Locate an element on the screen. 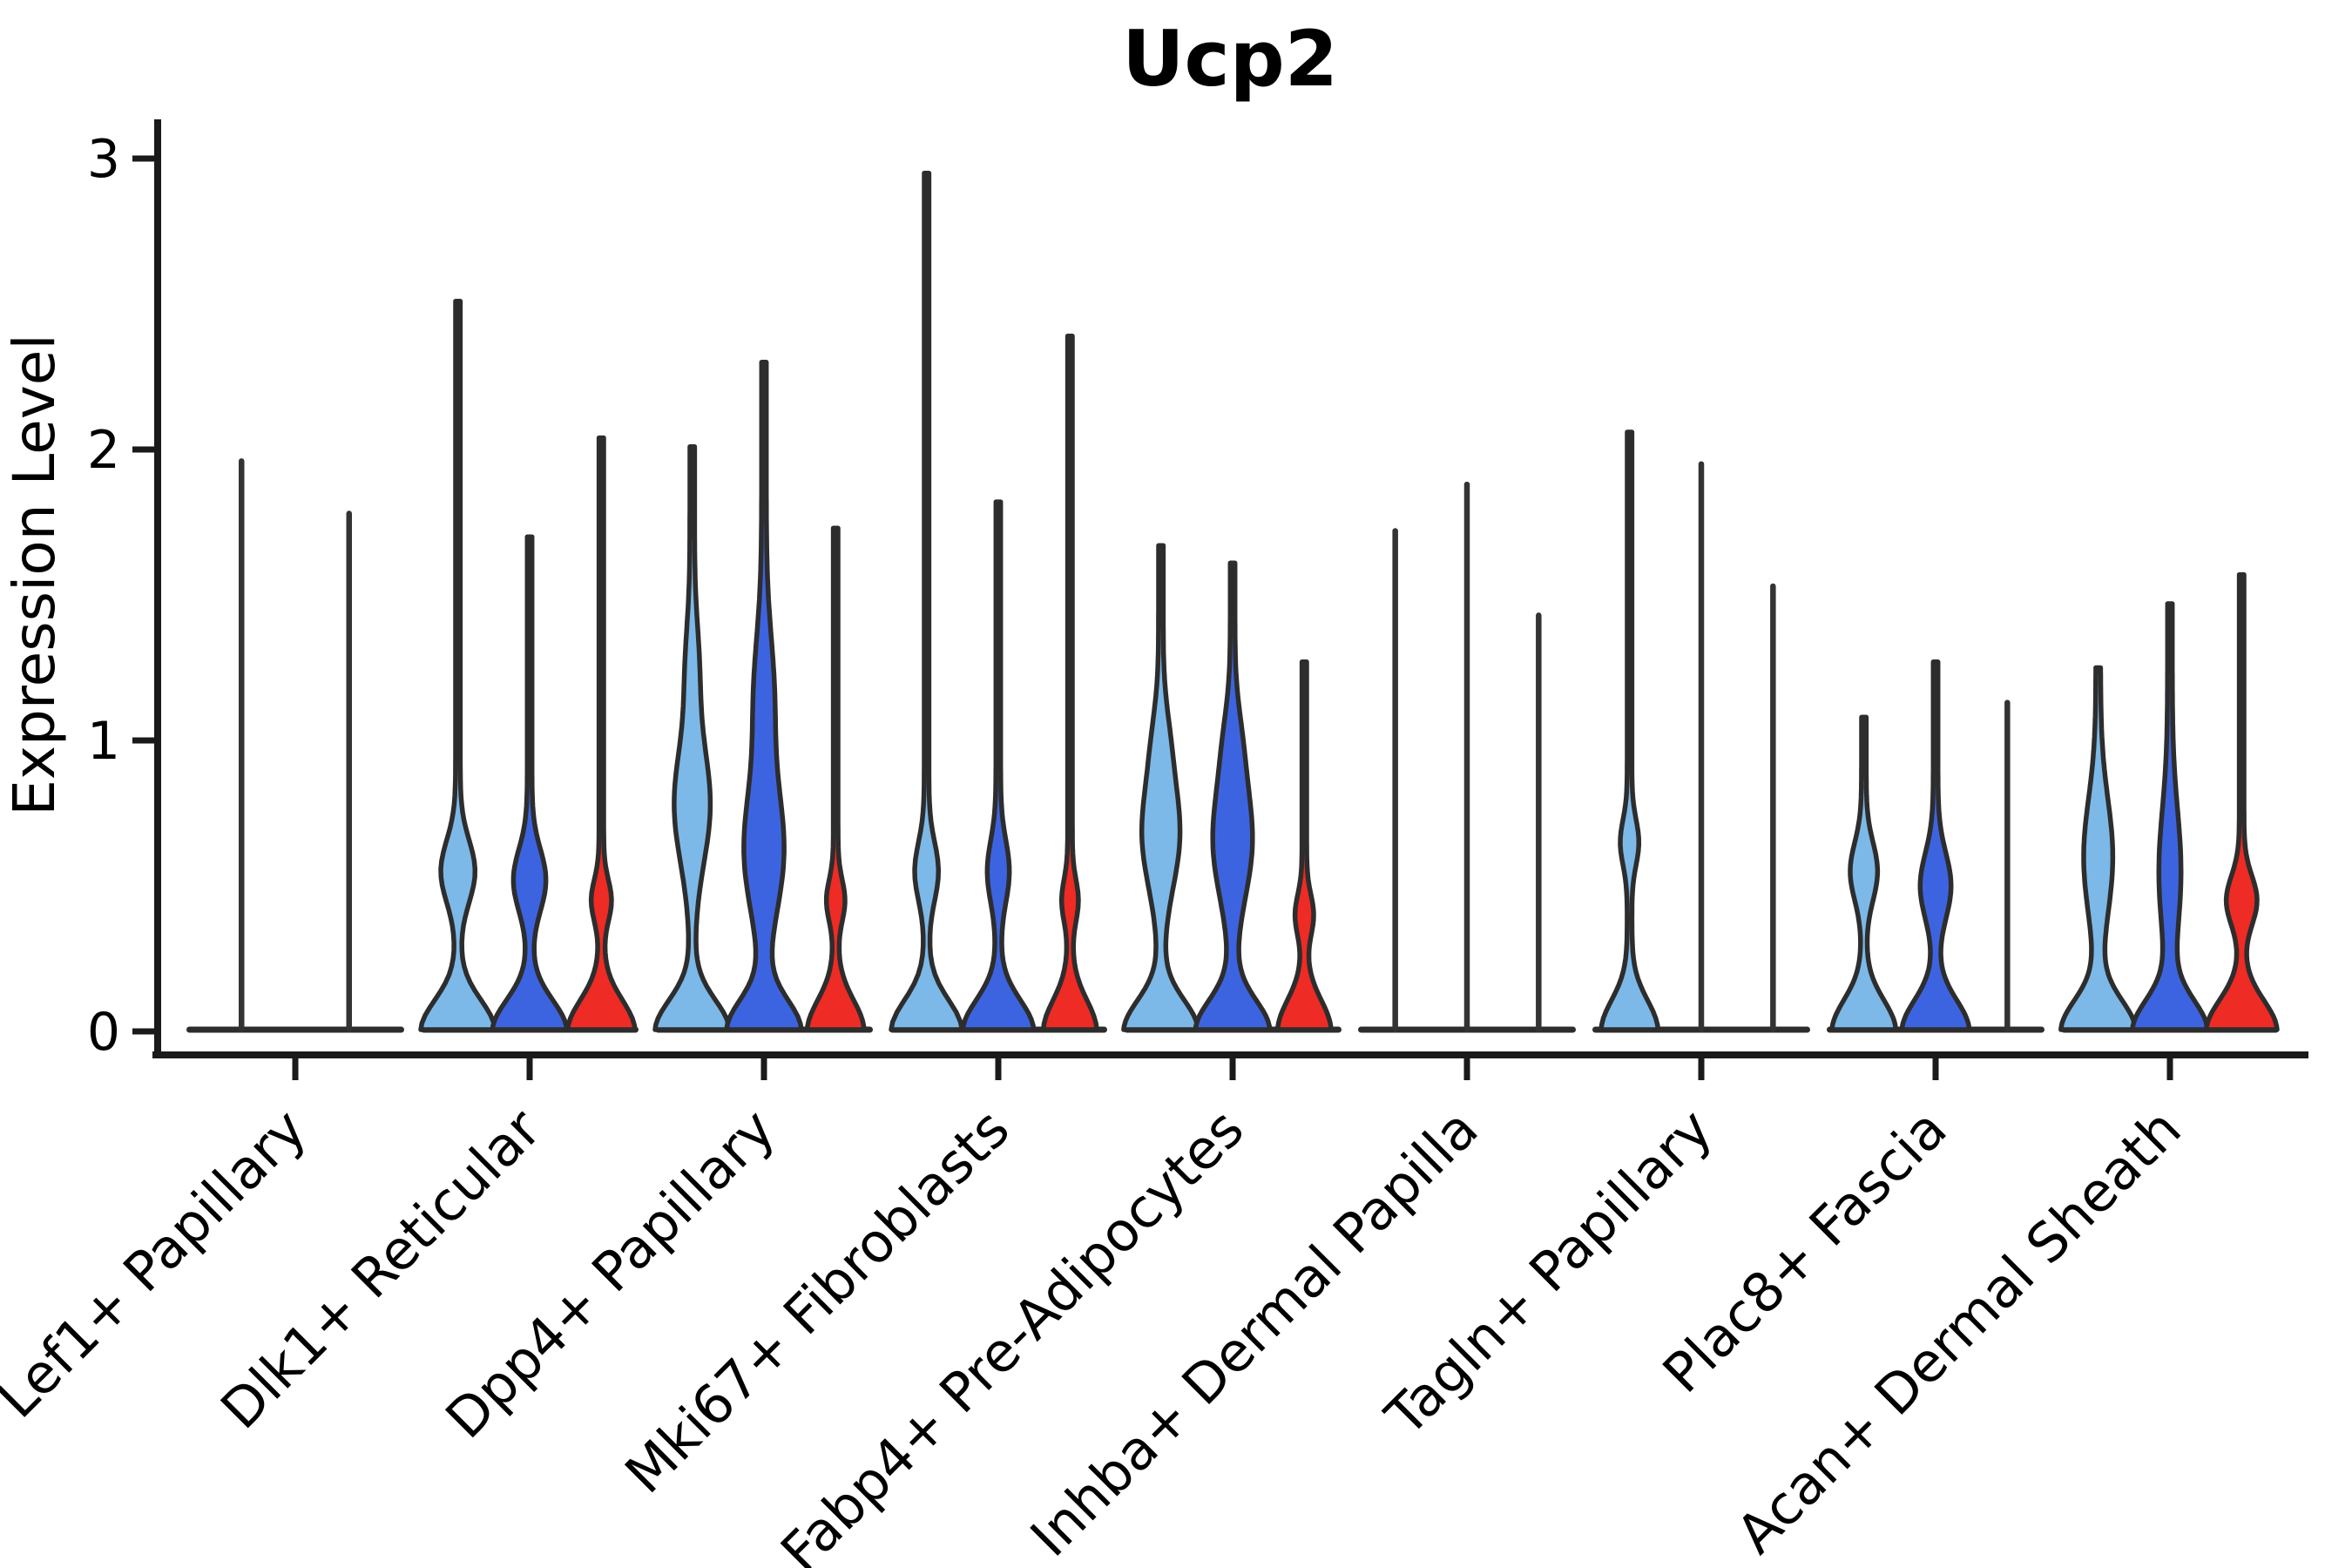  x-tick-label: Acan+ Dermal Sheath is located at coordinates (1959, 1331).